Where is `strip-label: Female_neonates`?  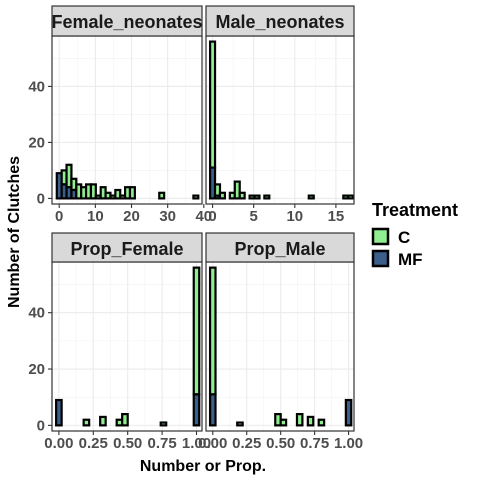 strip-label: Female_neonates is located at coordinates (126, 22).